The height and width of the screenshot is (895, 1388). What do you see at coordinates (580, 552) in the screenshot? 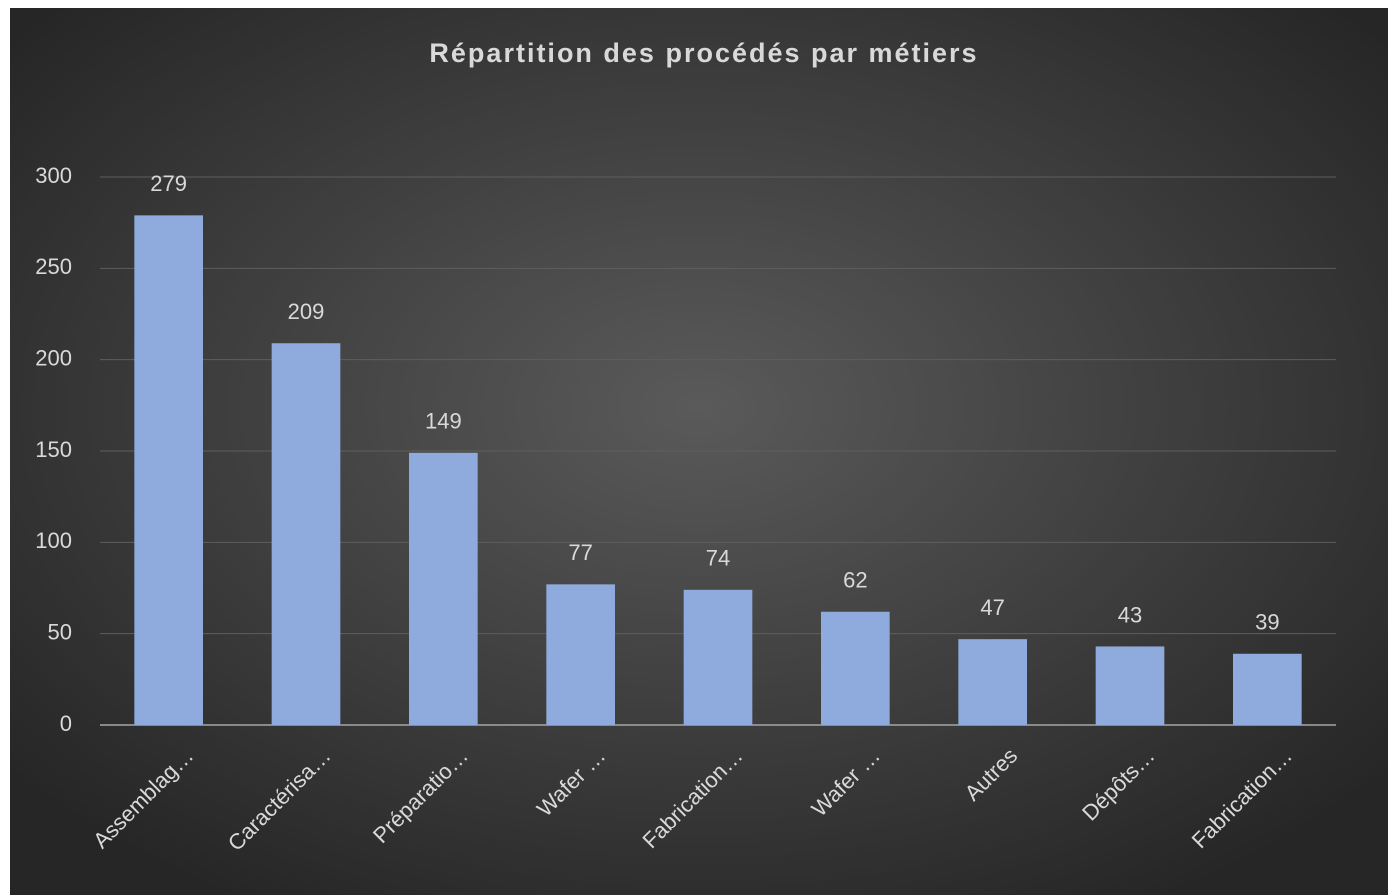
I see `data-label: 77` at bounding box center [580, 552].